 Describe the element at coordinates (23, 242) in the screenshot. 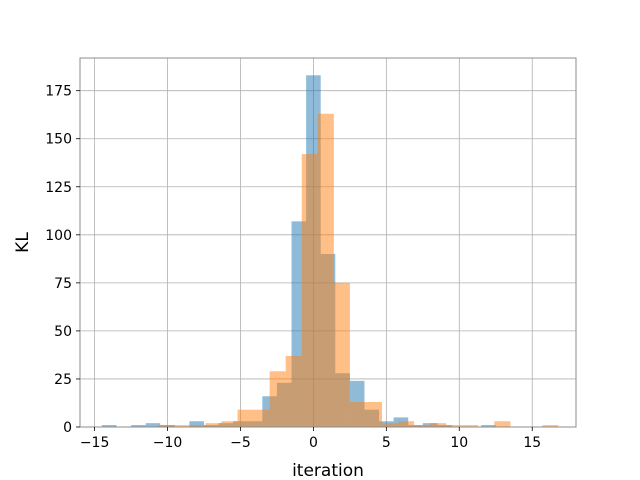

I see `y-axis-label: KL` at that location.